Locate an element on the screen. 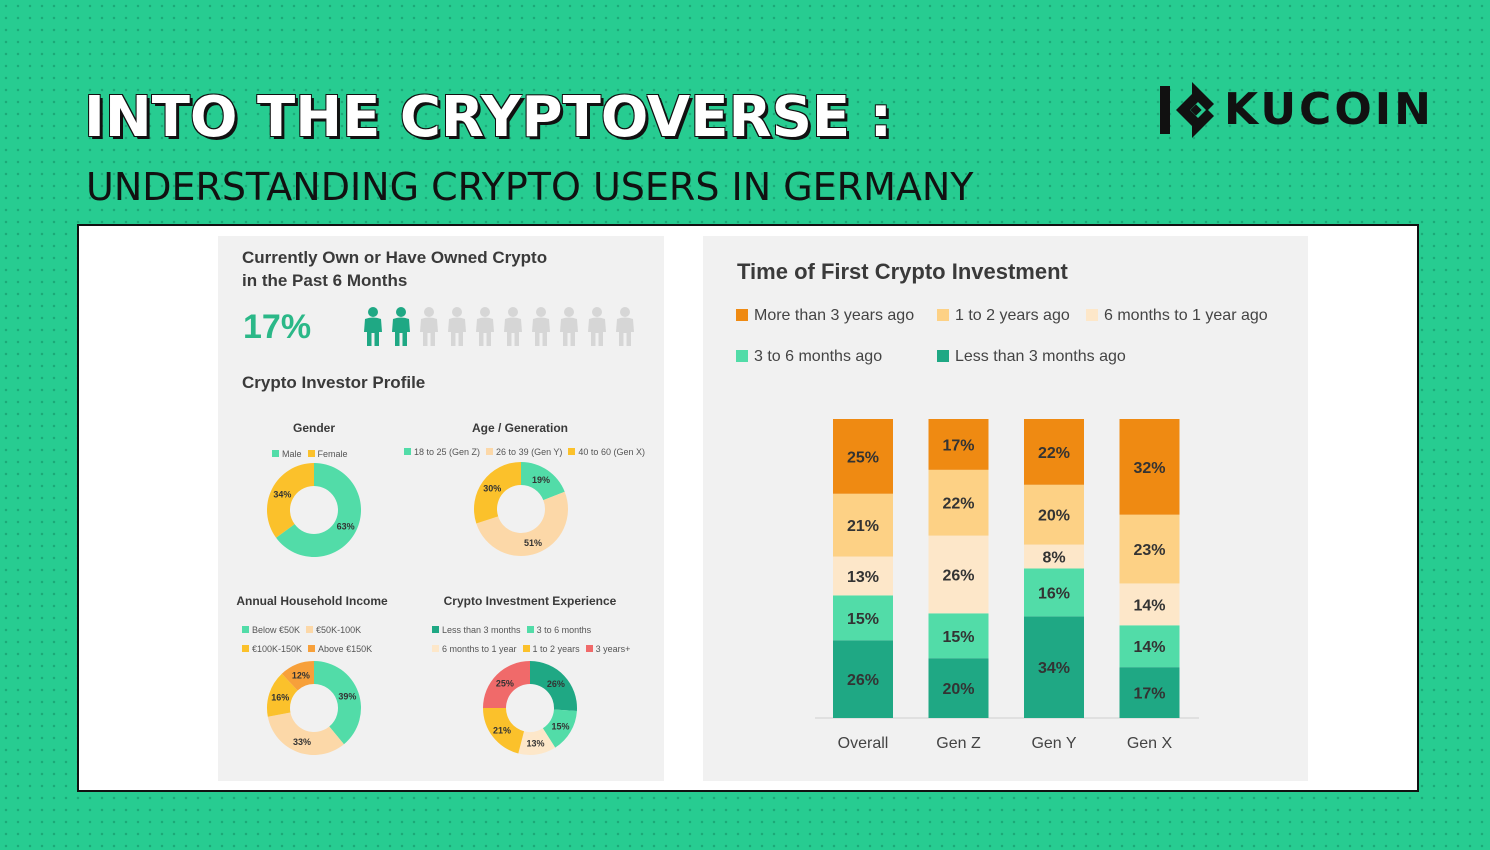 The image size is (1490, 850). legend-item: More than 3 years ago is located at coordinates (825, 316).